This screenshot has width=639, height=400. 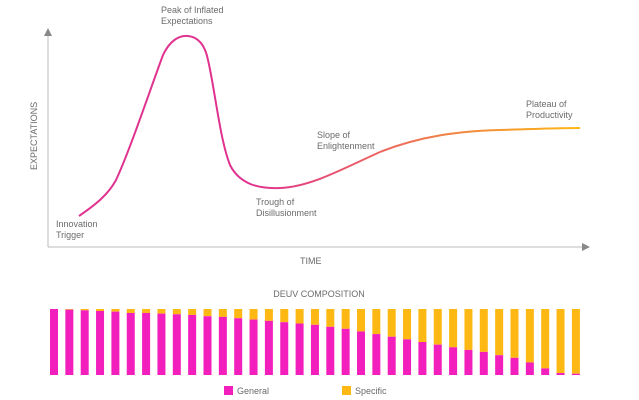 I want to click on y-axis-arrow, so click(x=48, y=32).